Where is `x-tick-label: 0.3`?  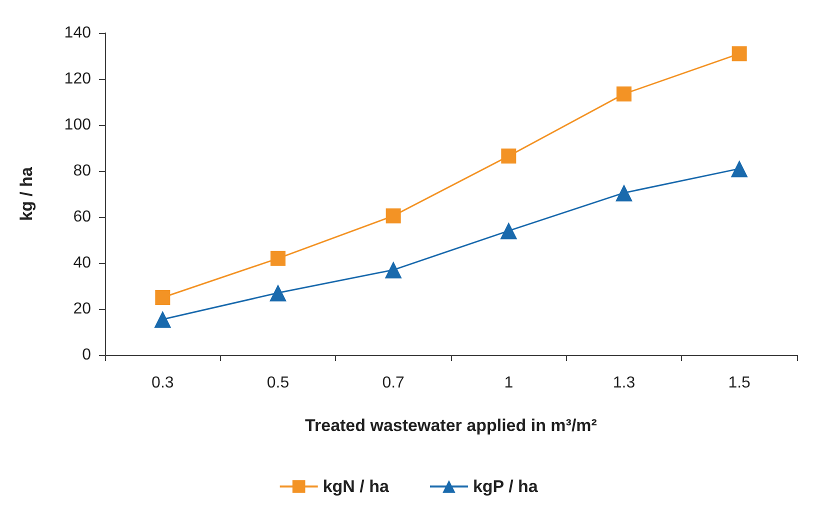
x-tick-label: 0.3 is located at coordinates (163, 383).